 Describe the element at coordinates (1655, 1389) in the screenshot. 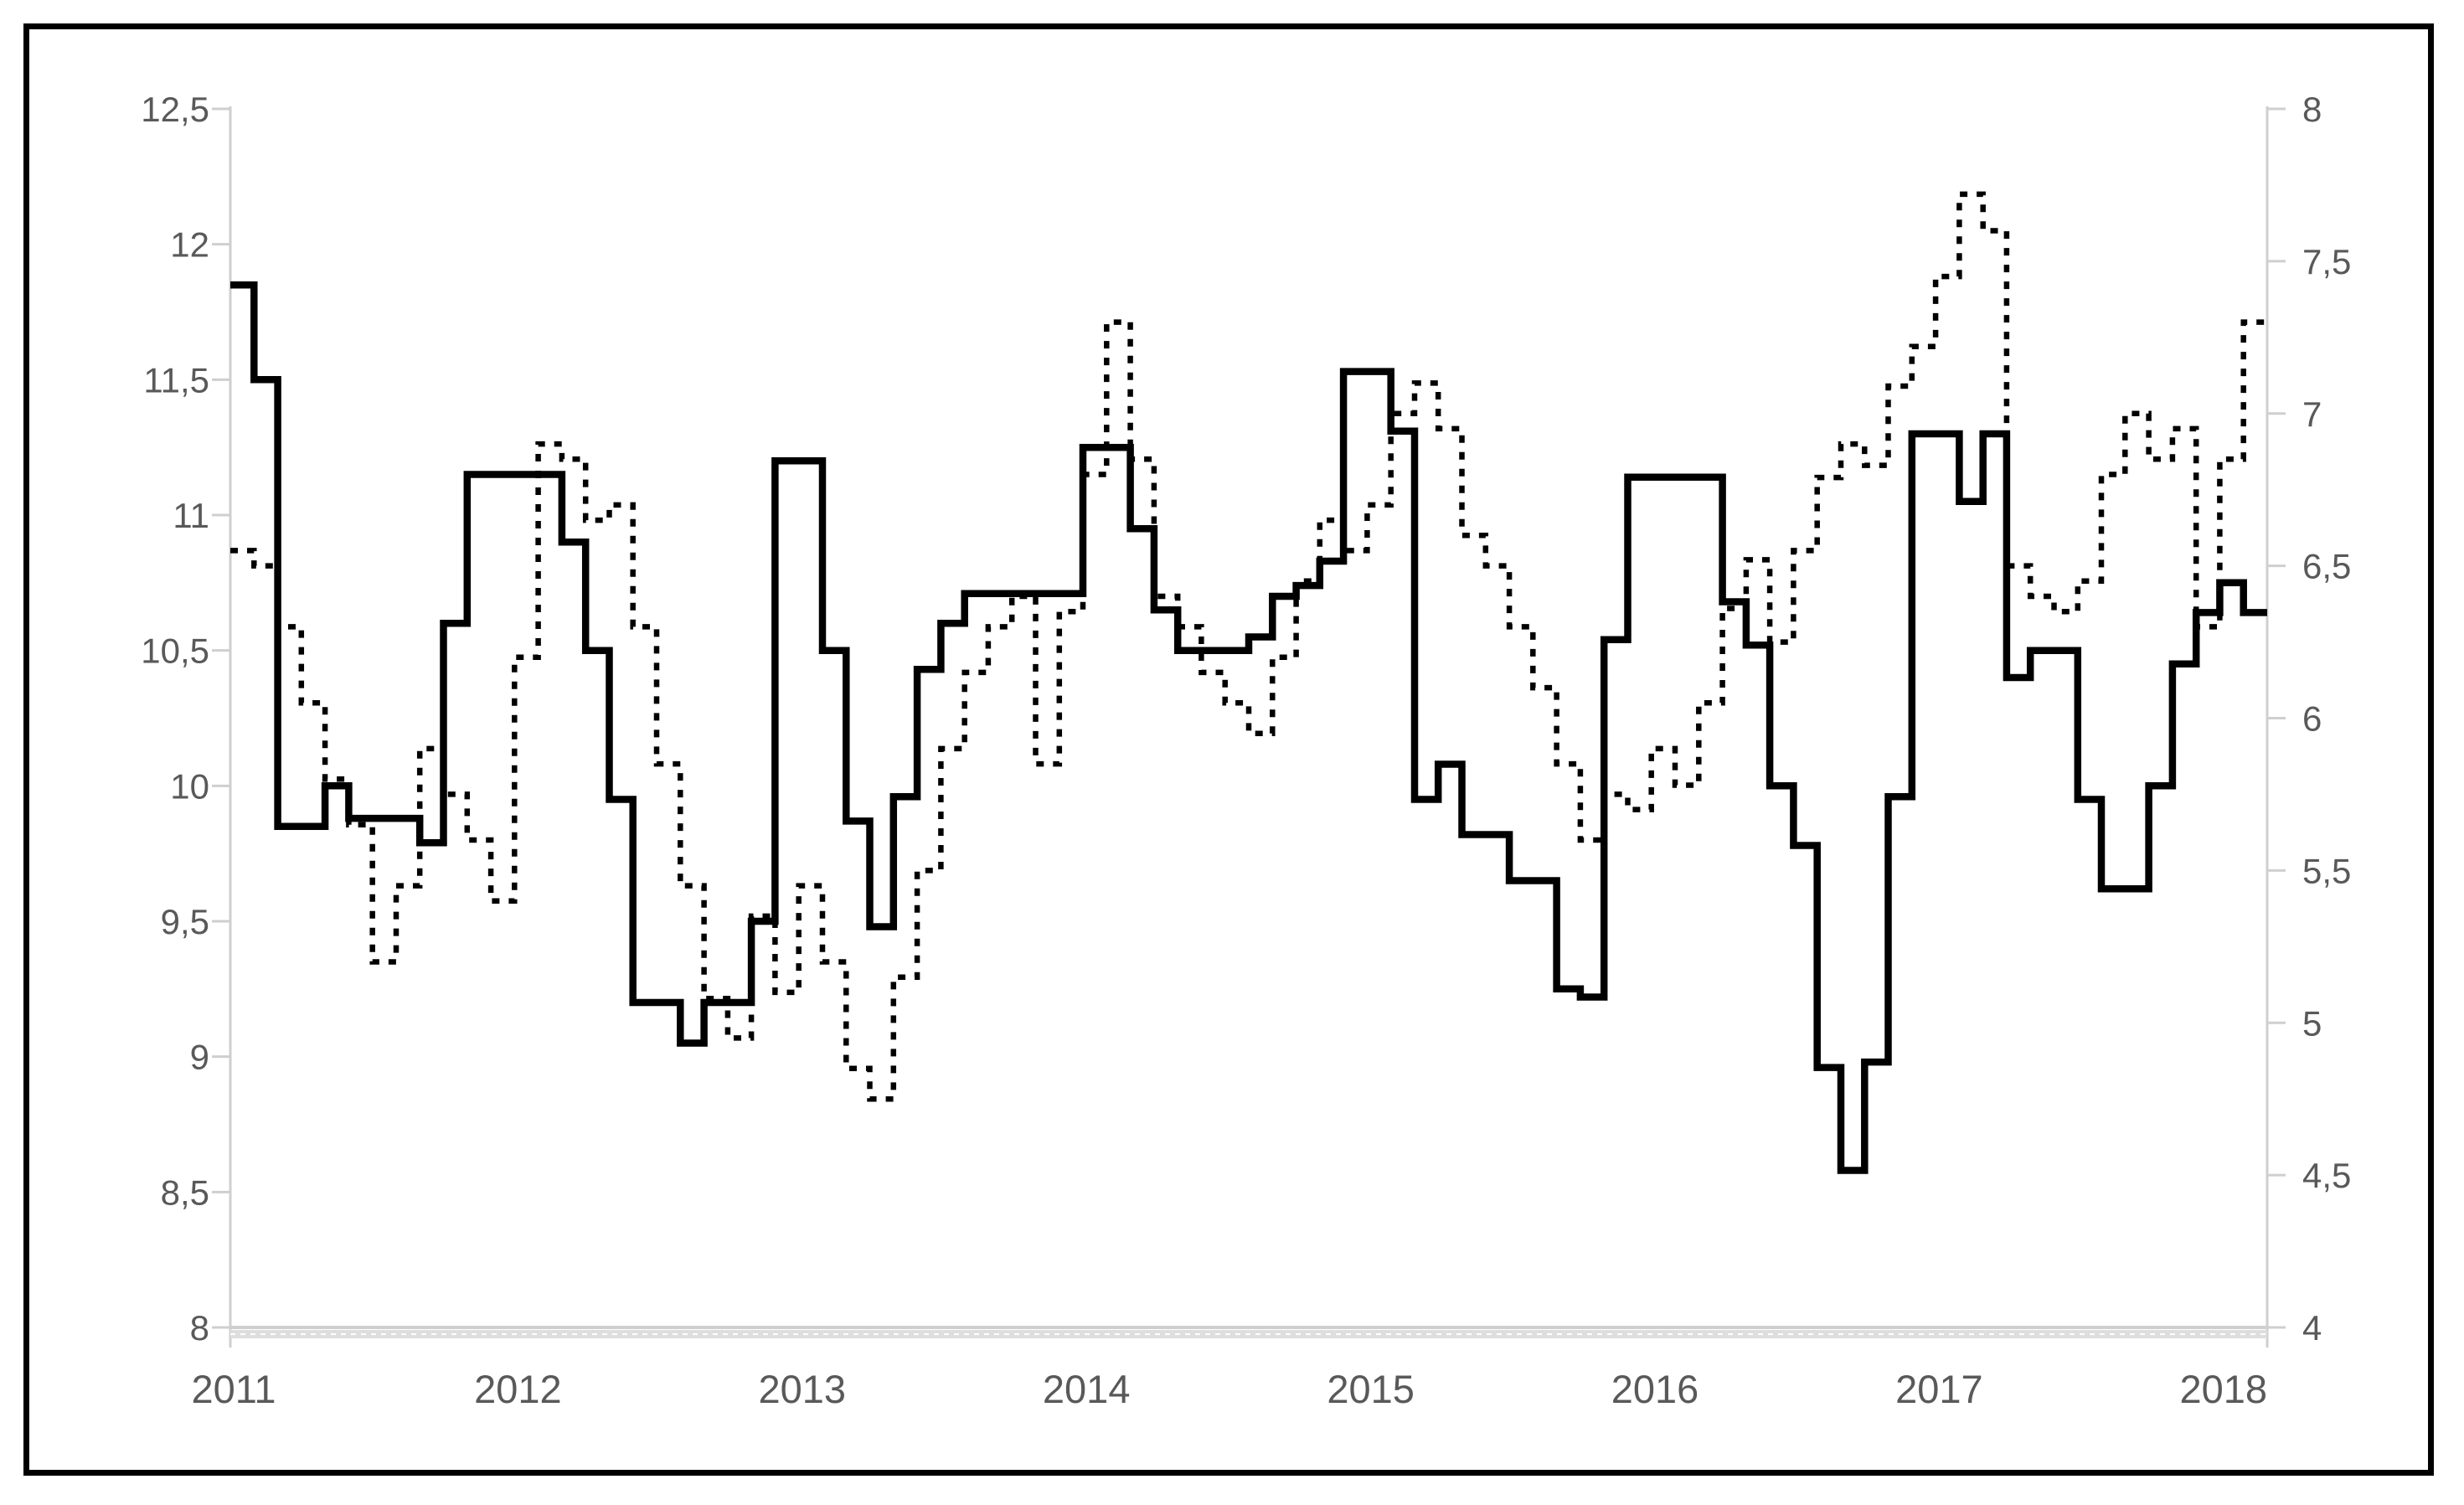

I see `x-axis-year-label: 2016` at that location.